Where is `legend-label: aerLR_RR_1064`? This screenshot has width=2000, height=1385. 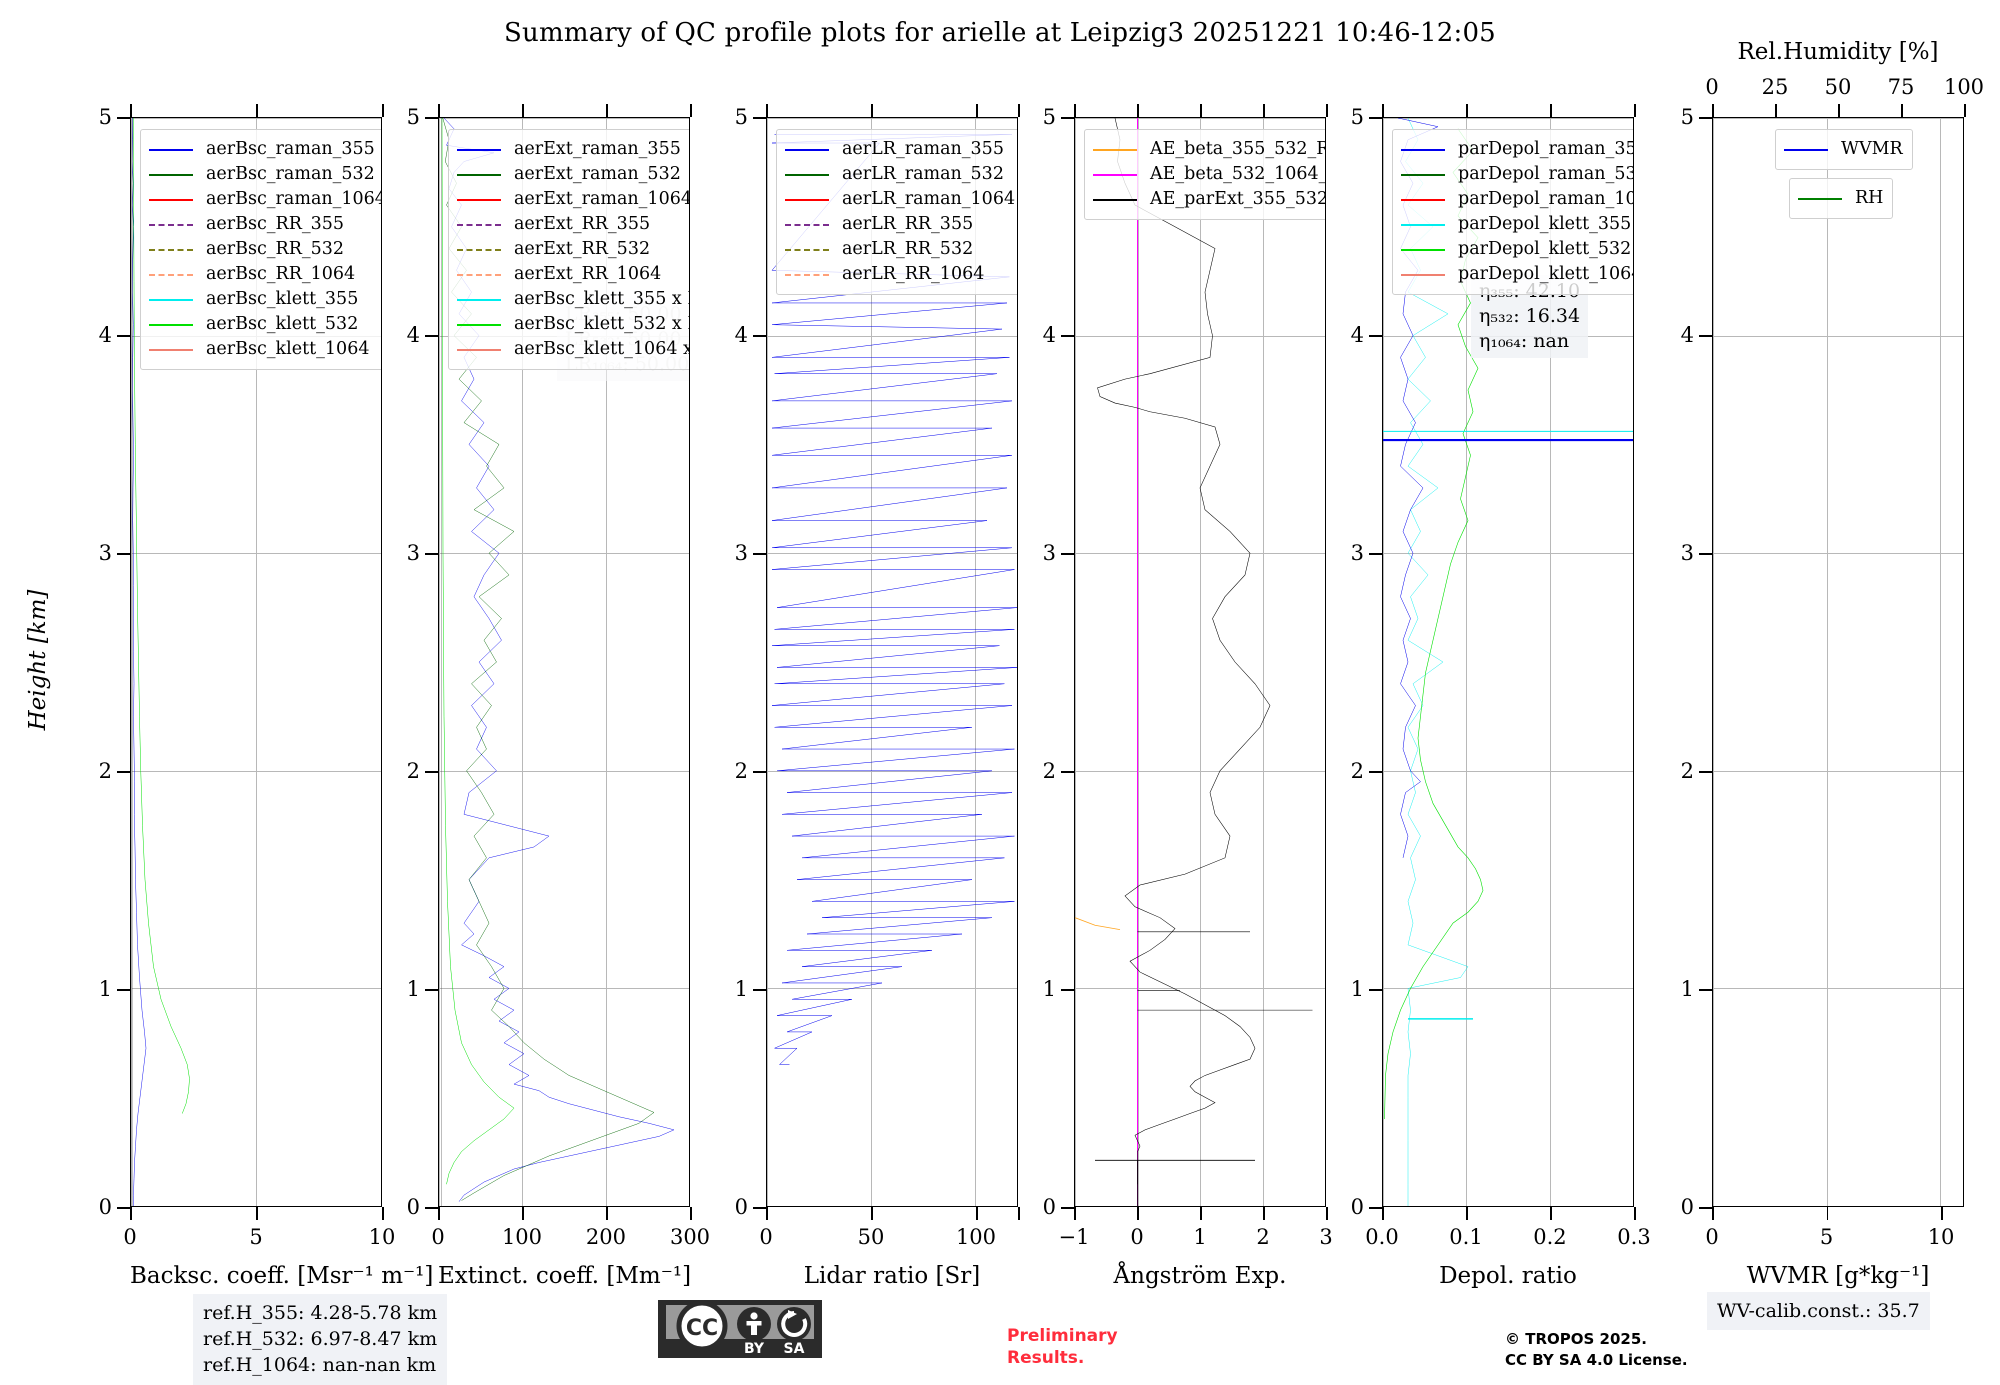
legend-label: aerLR_RR_1064 is located at coordinates (913, 273).